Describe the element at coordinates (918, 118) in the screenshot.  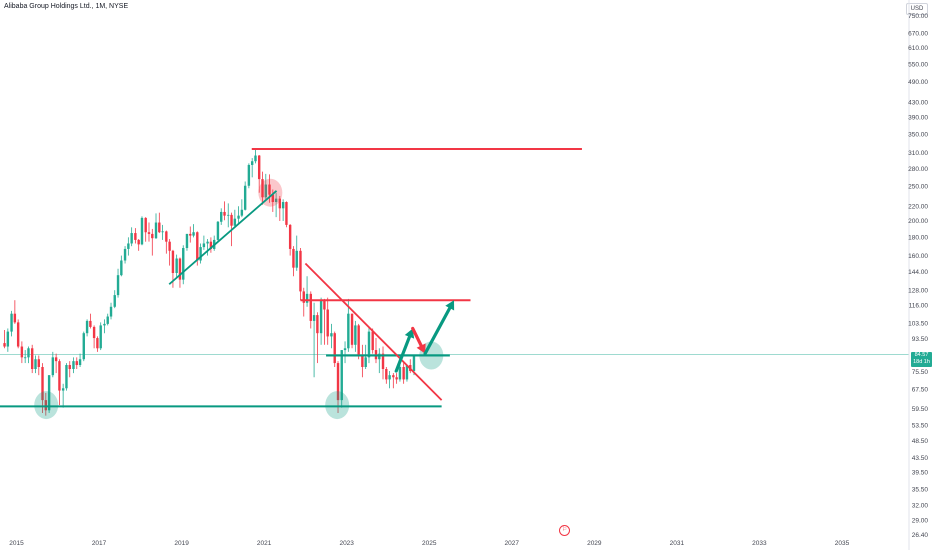
I see `price-tick-label: 390.00` at that location.